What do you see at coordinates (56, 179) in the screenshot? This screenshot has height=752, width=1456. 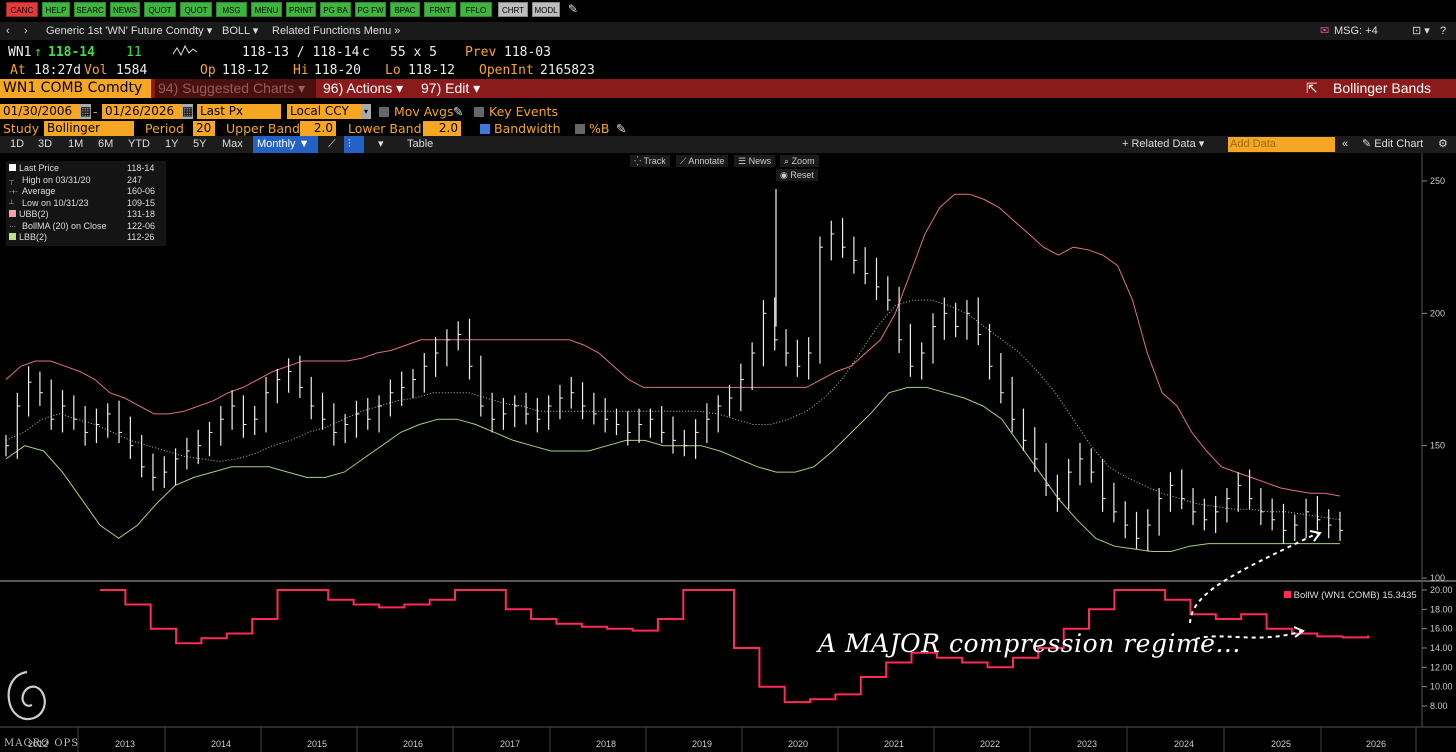 I see `legend-label: High on 03/31/20` at bounding box center [56, 179].